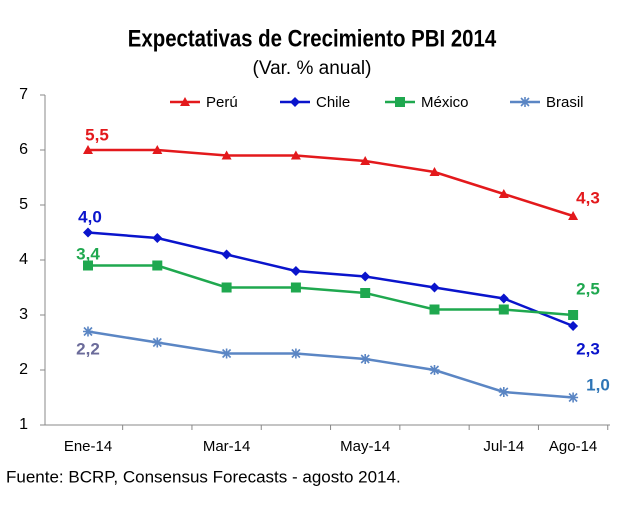 The height and width of the screenshot is (512, 640). I want to click on x-tick-label: Ago-14, so click(573, 446).